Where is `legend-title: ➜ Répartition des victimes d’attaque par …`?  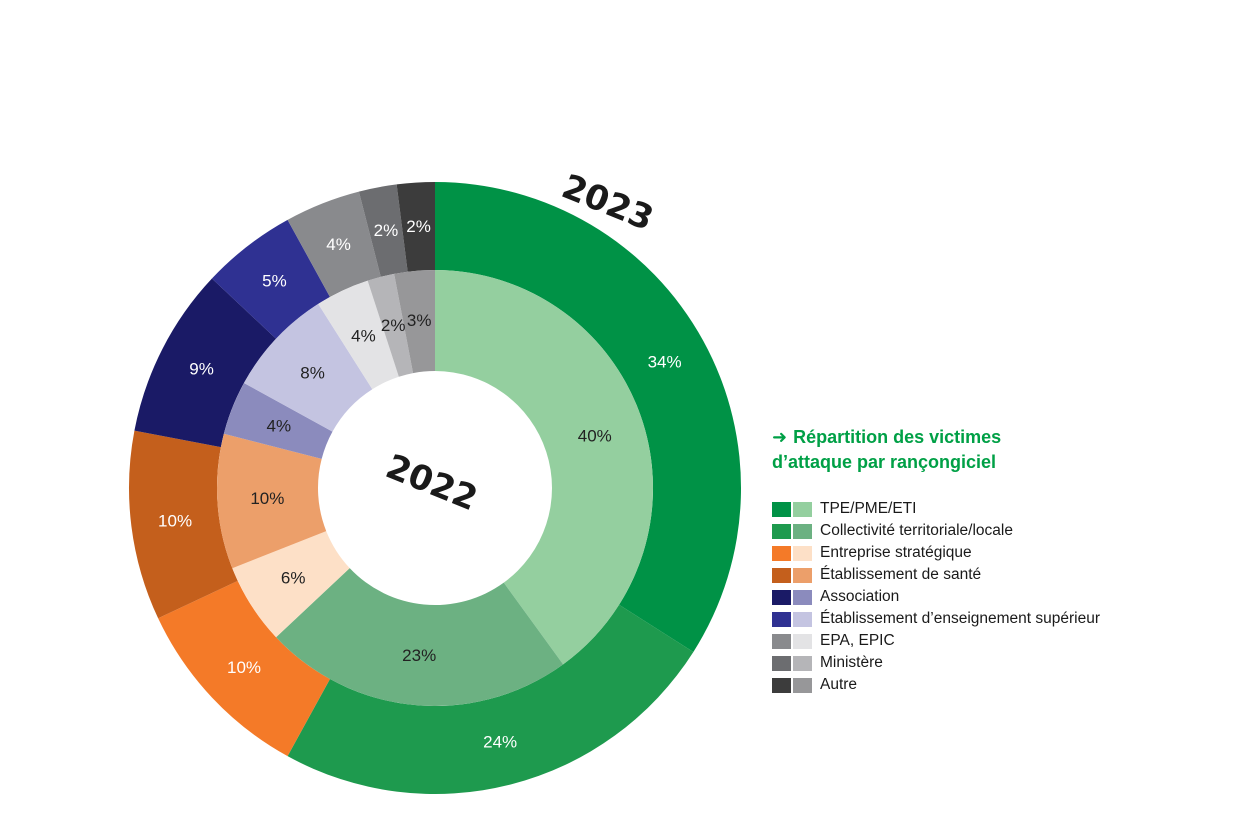 legend-title: ➜ Répartition des victimes d’attaque par … is located at coordinates (937, 450).